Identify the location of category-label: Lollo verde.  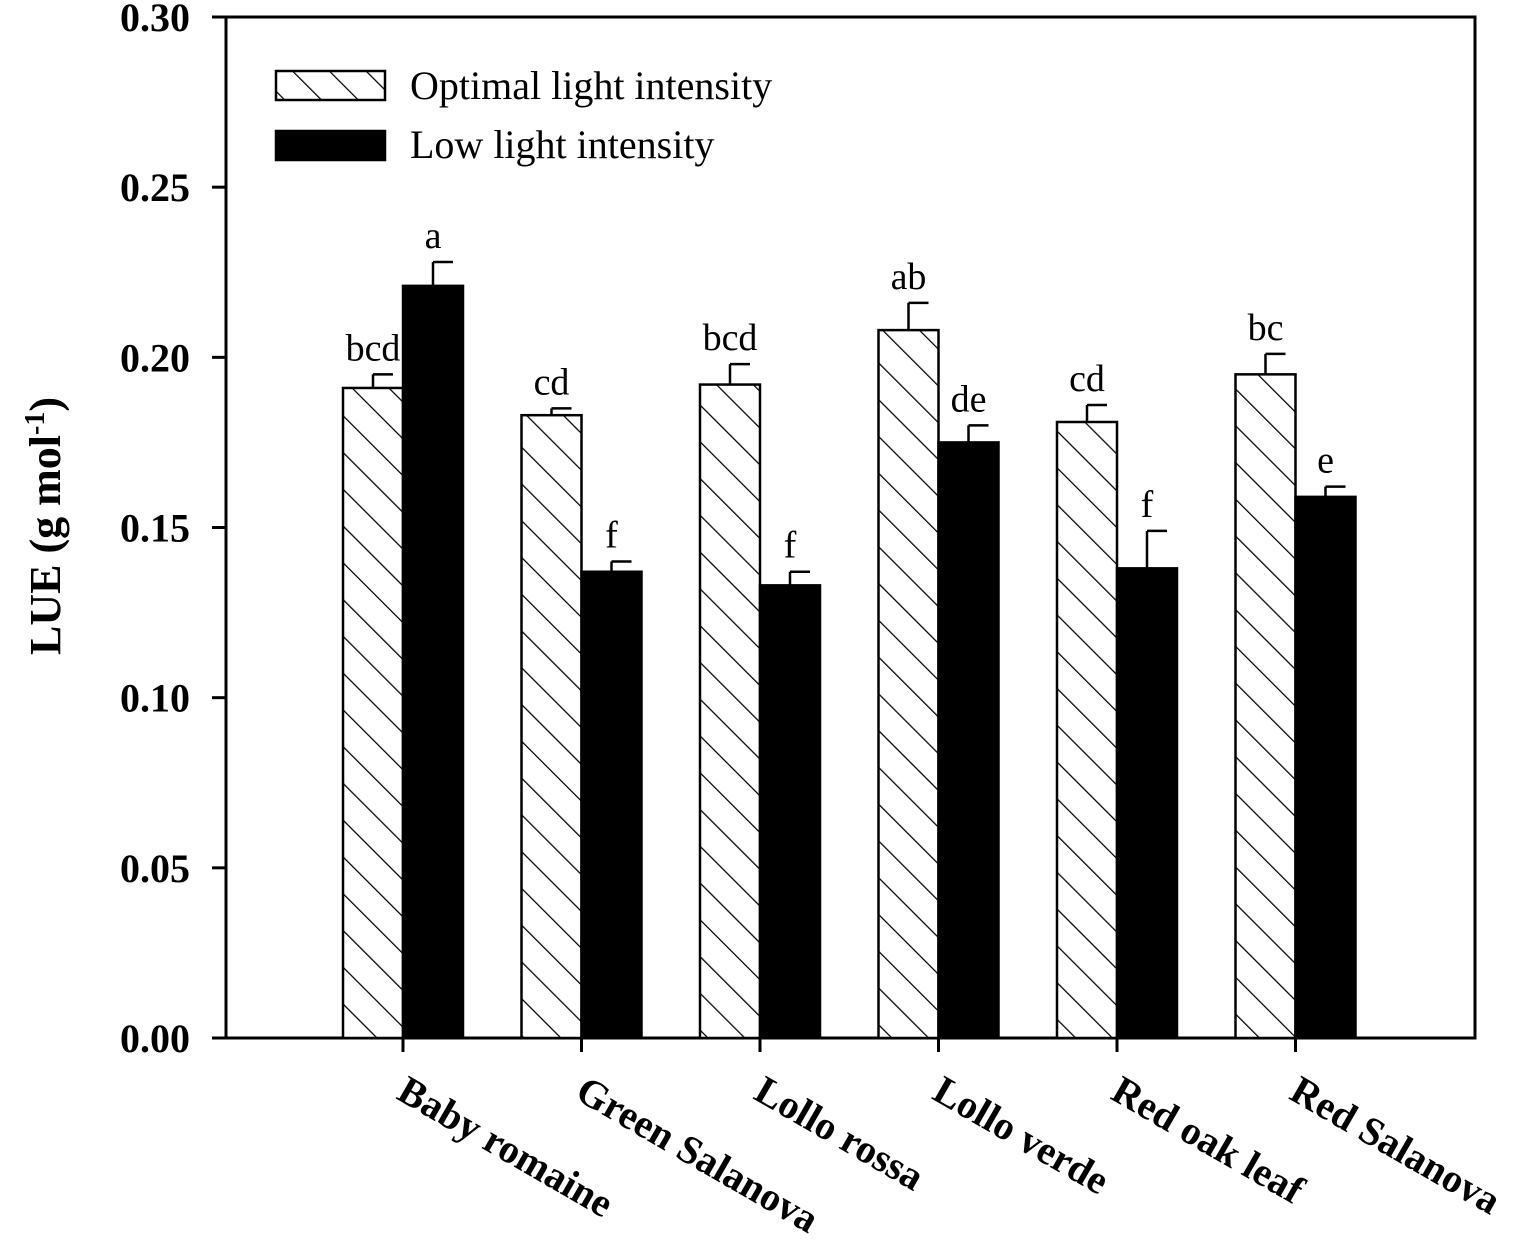
(1021, 1135).